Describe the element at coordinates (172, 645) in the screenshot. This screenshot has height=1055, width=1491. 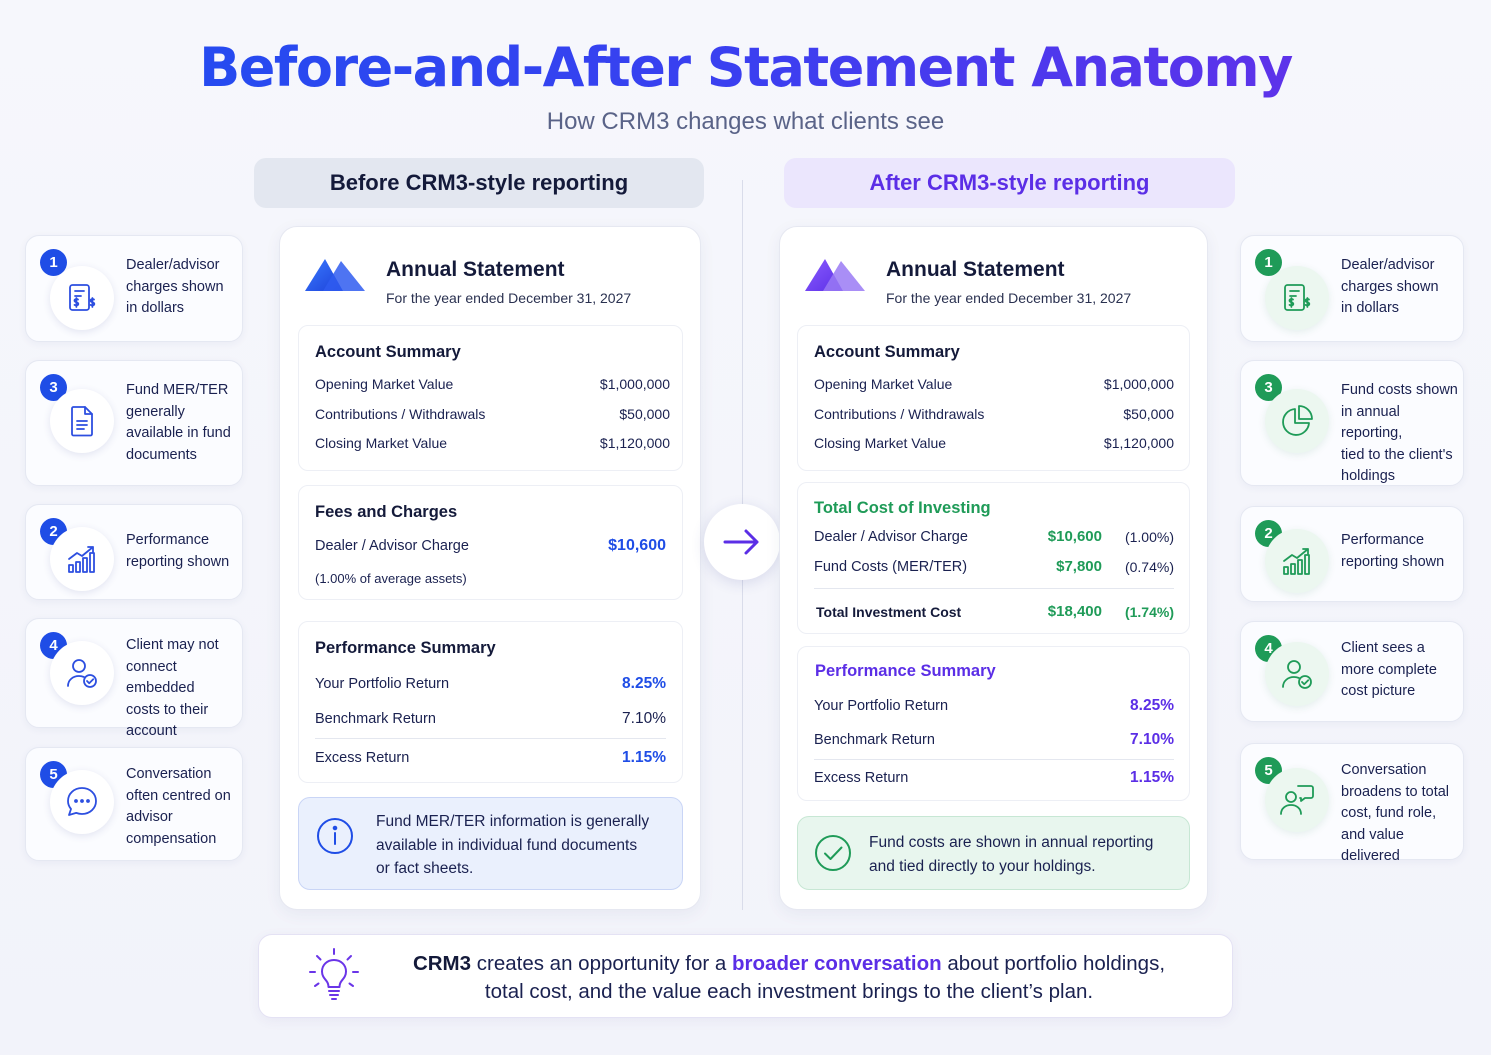
I see `card-line: Client may not` at that location.